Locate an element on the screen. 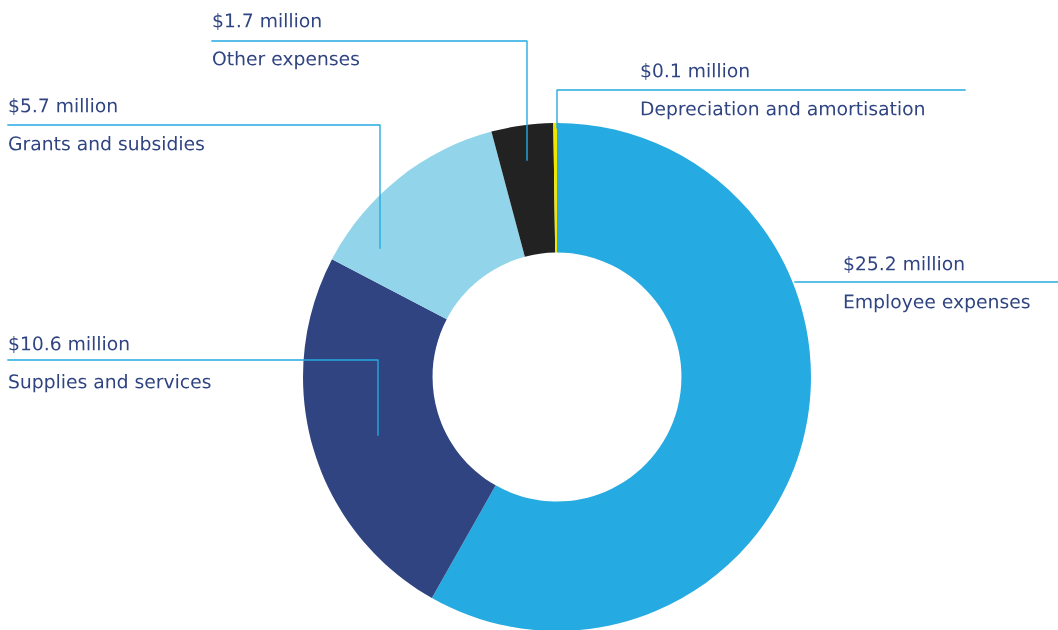 This screenshot has width=1058, height=630. slice-label: Other expenses is located at coordinates (286, 60).